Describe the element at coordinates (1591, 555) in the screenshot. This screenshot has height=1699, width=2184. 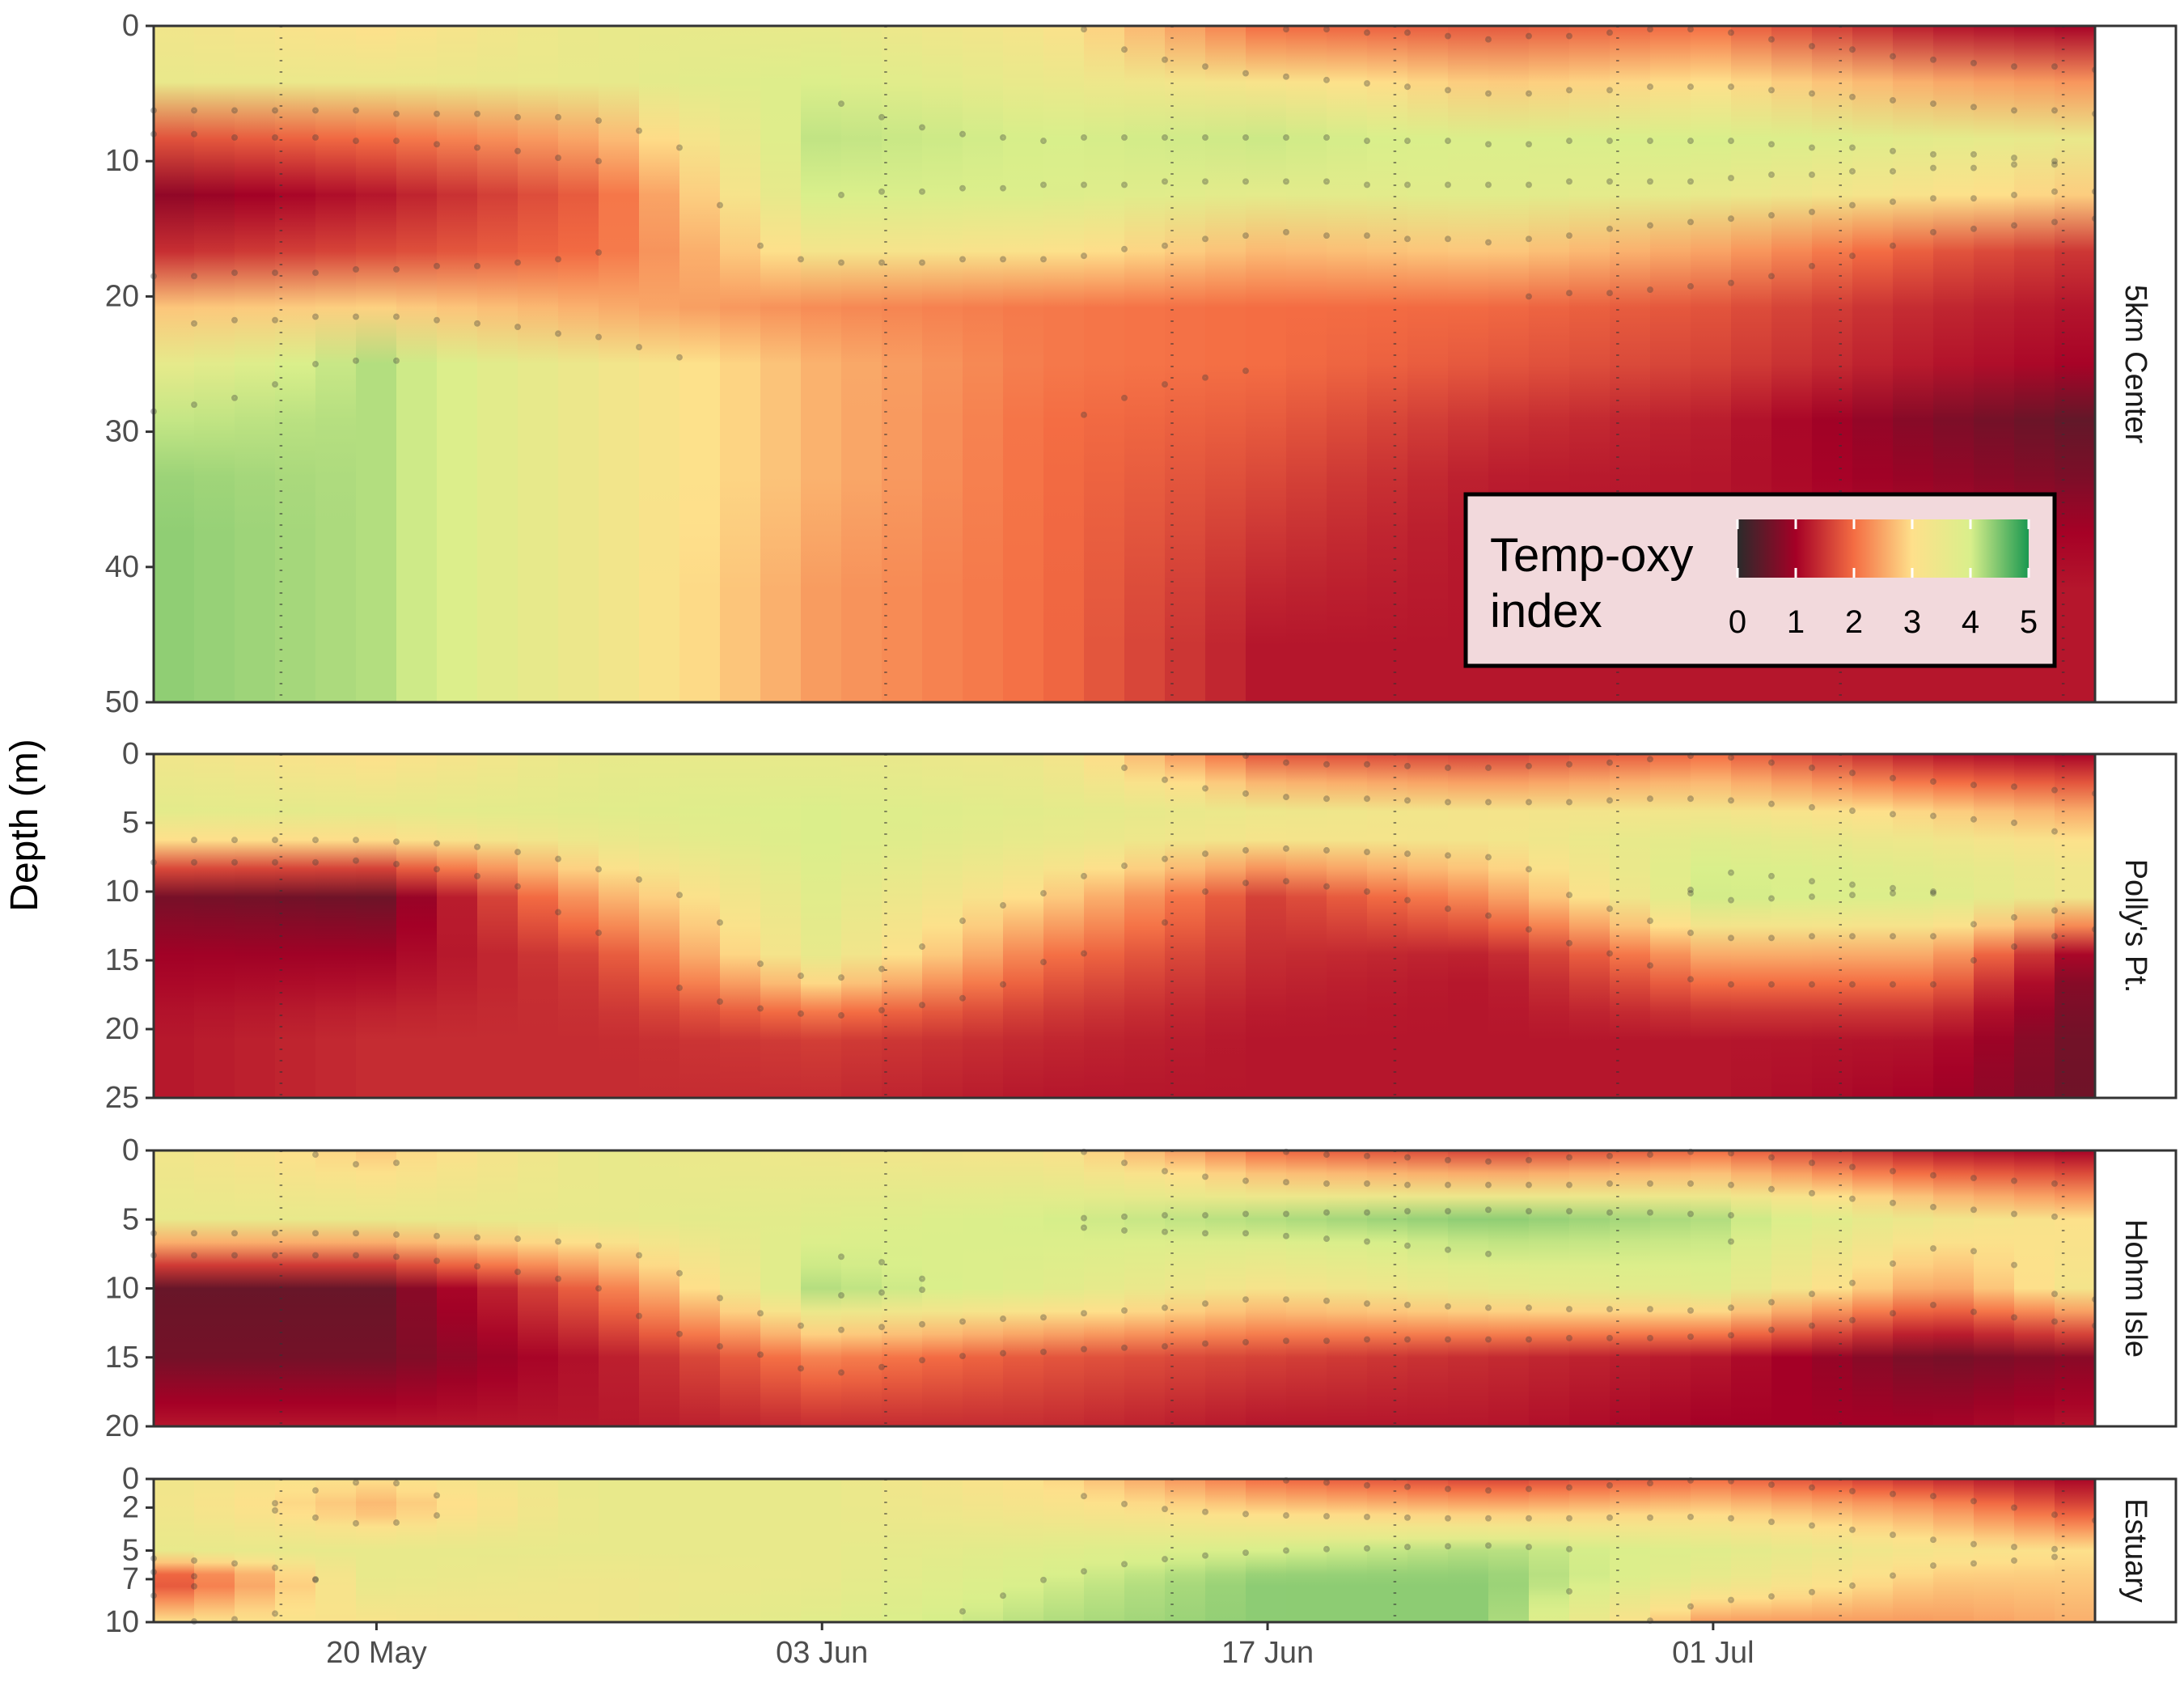
I see `legend-title-line-1: Temp-oxy` at that location.